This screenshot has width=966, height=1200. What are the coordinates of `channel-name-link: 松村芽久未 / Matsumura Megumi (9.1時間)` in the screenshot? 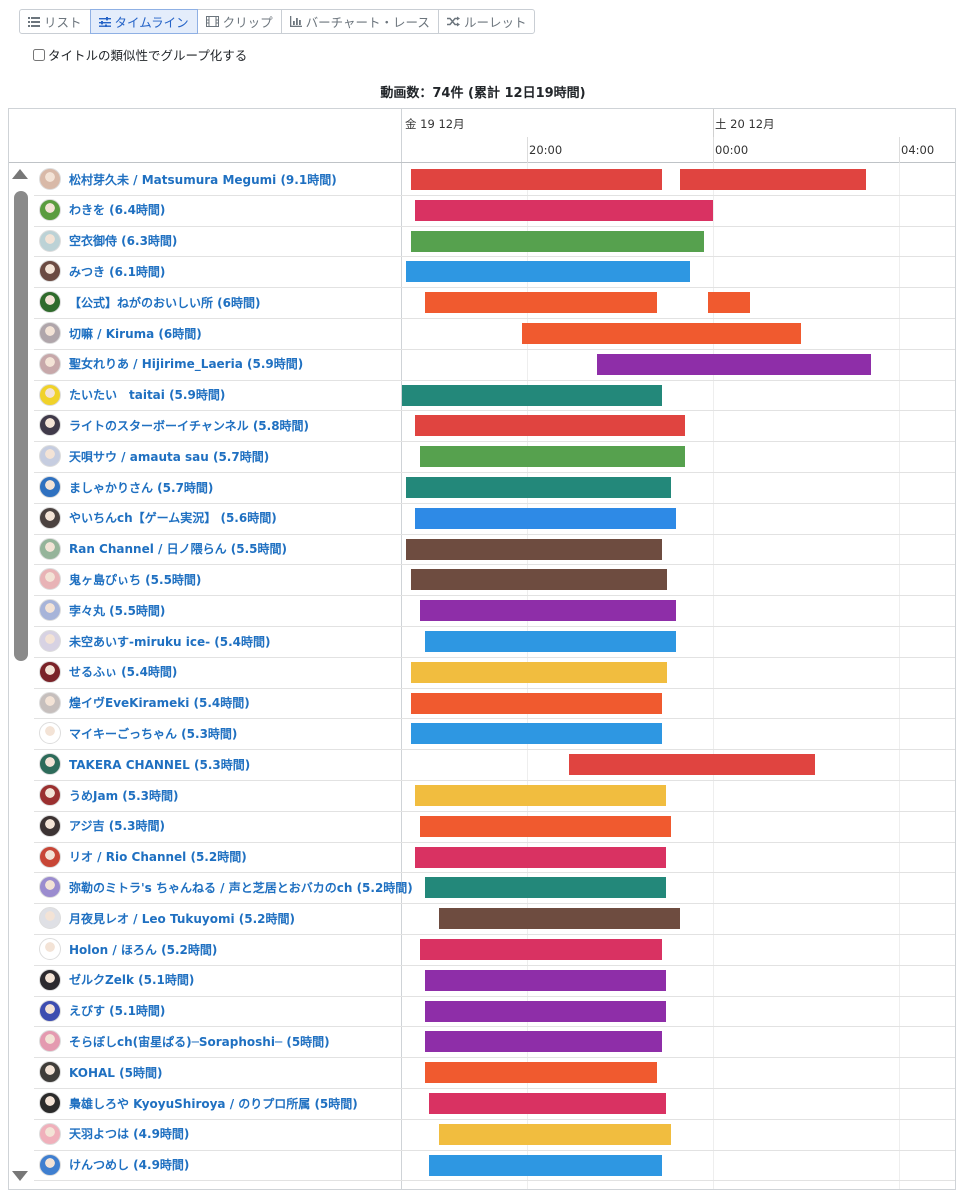 It's located at (203, 179).